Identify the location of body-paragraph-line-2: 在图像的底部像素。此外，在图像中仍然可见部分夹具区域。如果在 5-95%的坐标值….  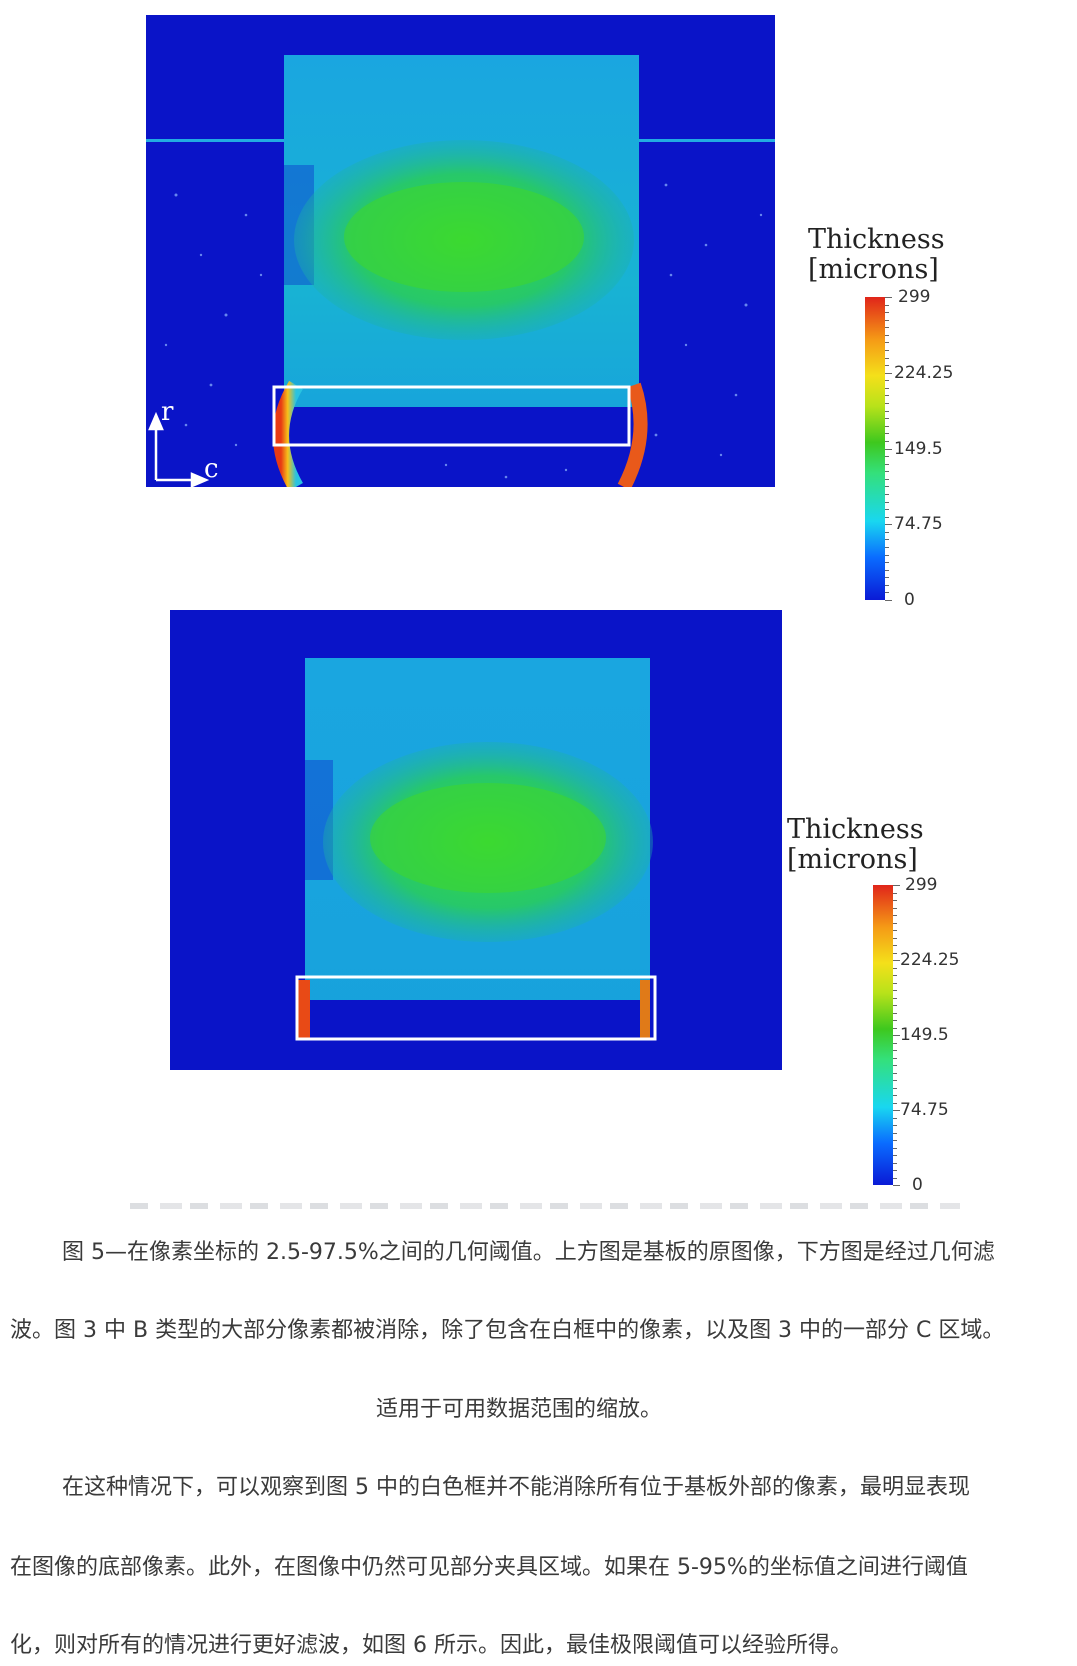
(489, 1567).